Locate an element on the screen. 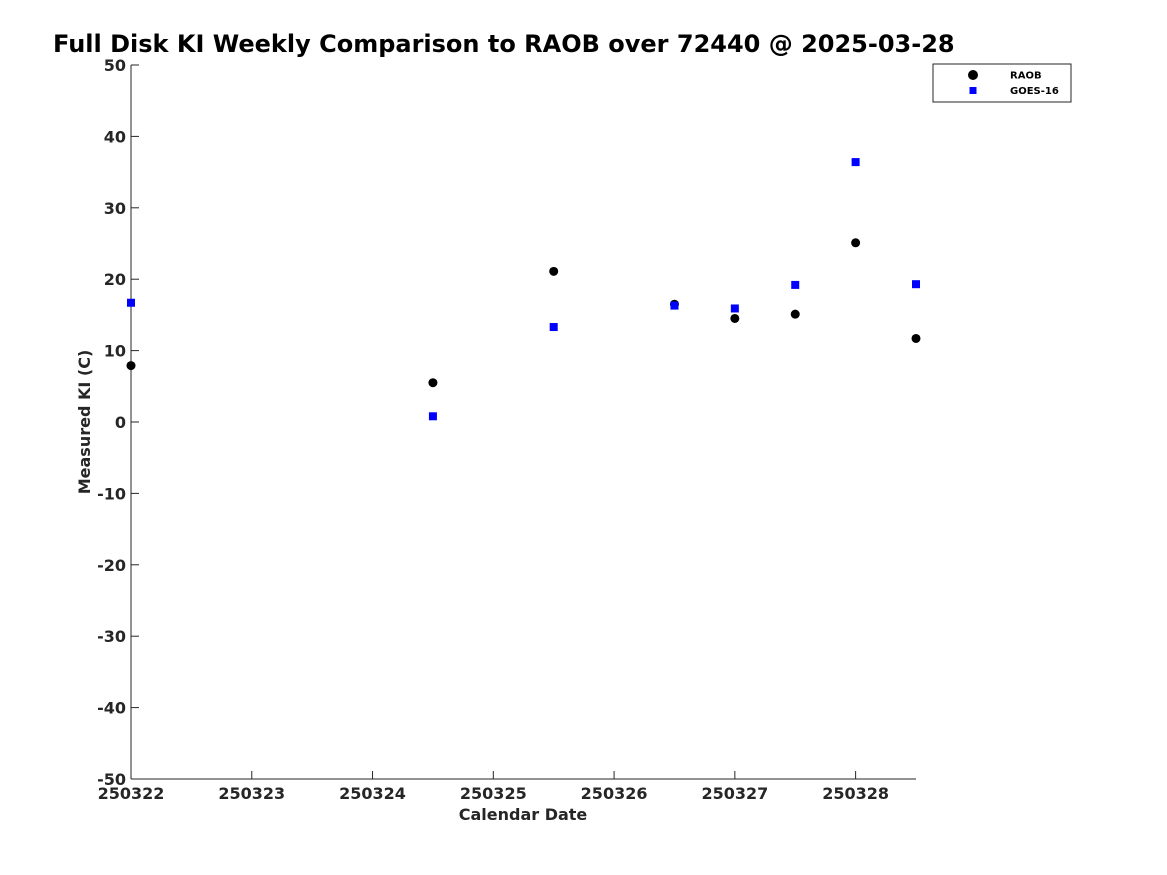 Image resolution: width=1167 pixels, height=875 pixels. y-tick-label: 10 is located at coordinates (115, 351).